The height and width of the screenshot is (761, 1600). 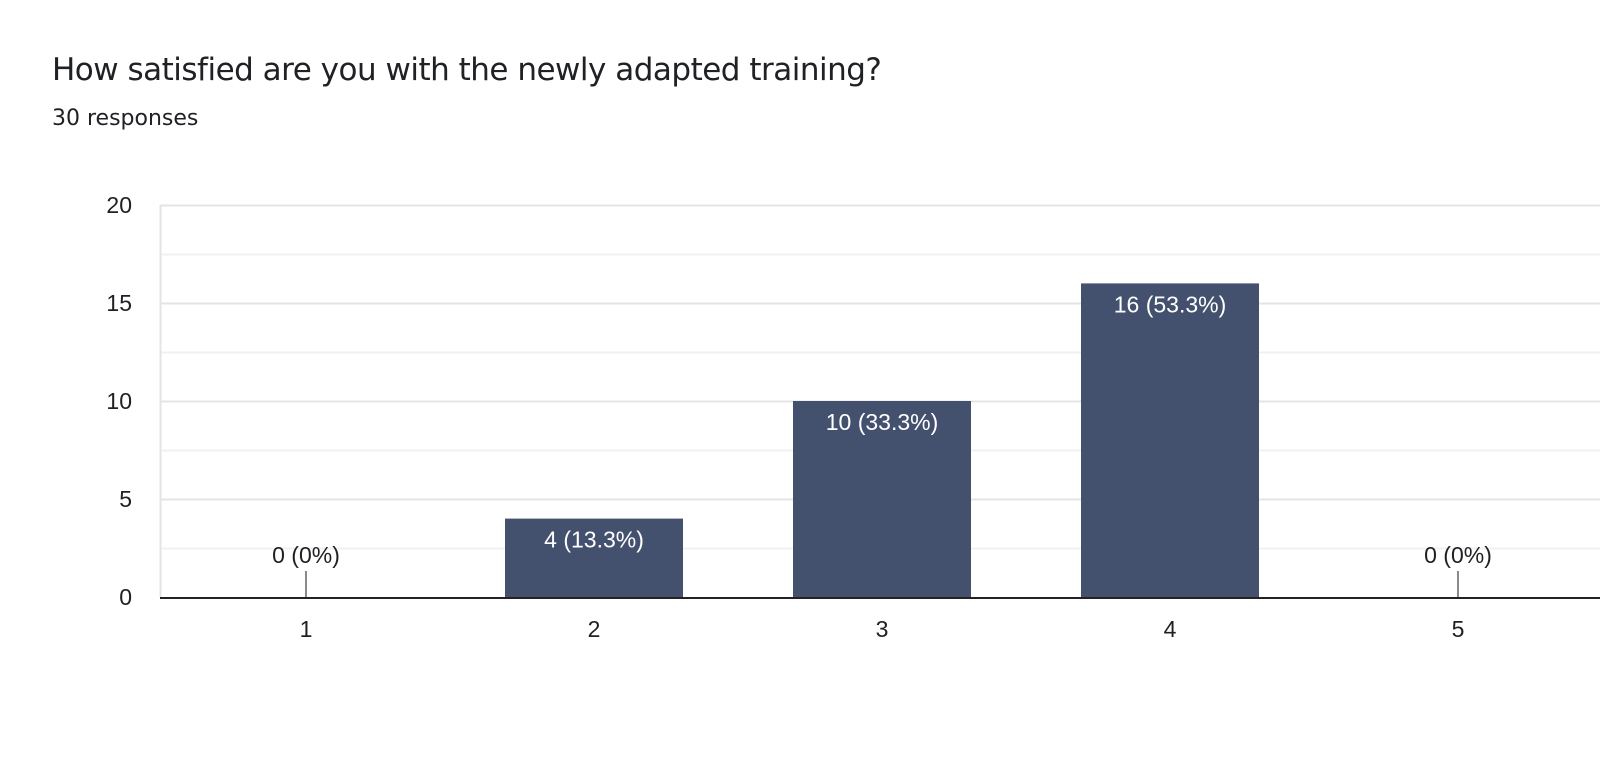 I want to click on x-tick-label-2: 2, so click(x=594, y=629).